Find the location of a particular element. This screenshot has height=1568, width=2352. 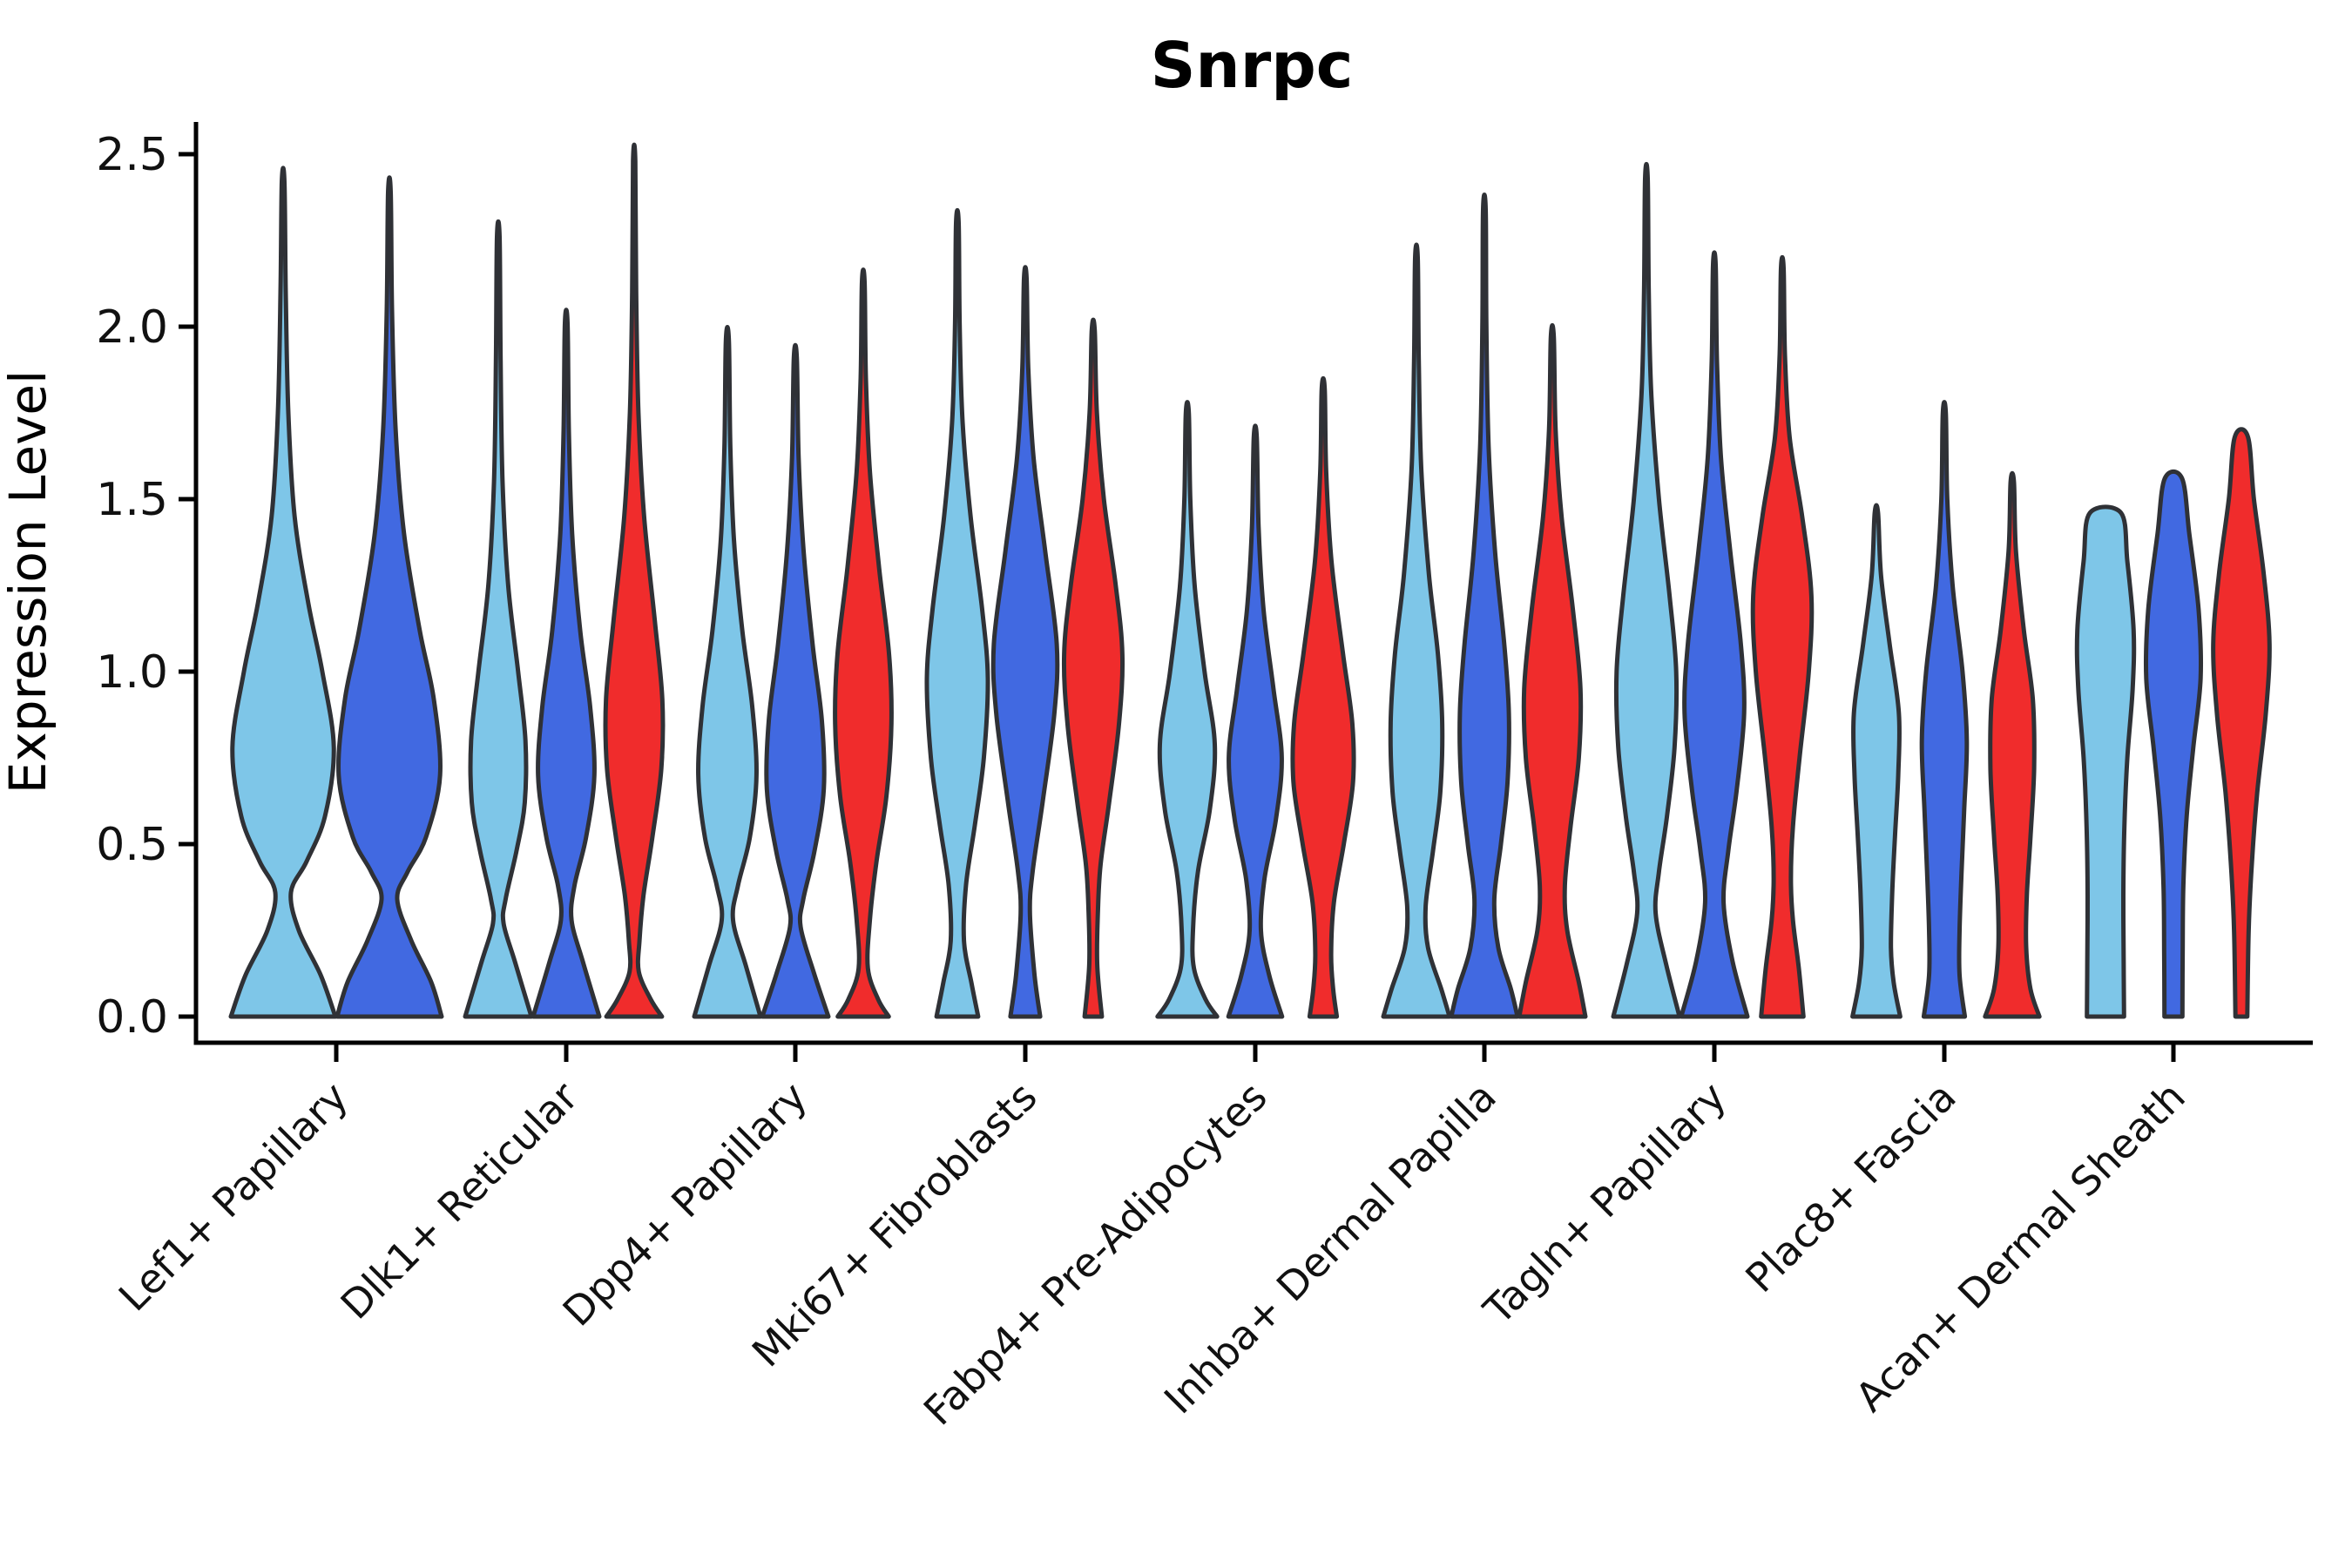

violin-9-light_blue is located at coordinates (2105, 761).